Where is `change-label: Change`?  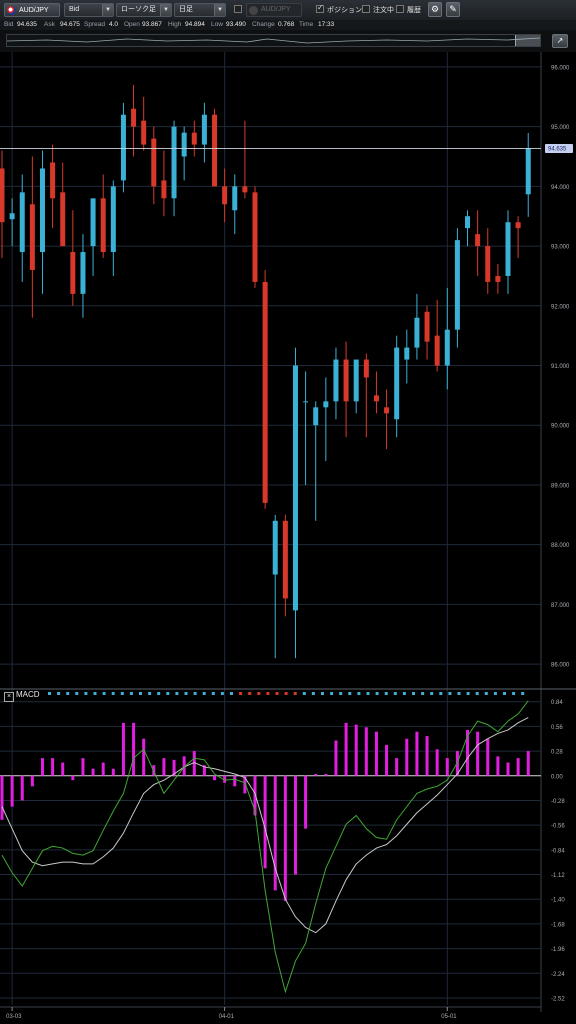
change-label: Change is located at coordinates (263, 24).